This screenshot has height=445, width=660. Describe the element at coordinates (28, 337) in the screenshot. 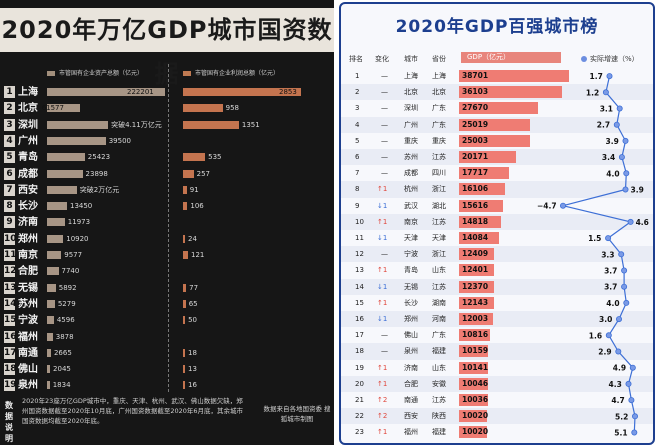

I see `city-name: 福州` at that location.